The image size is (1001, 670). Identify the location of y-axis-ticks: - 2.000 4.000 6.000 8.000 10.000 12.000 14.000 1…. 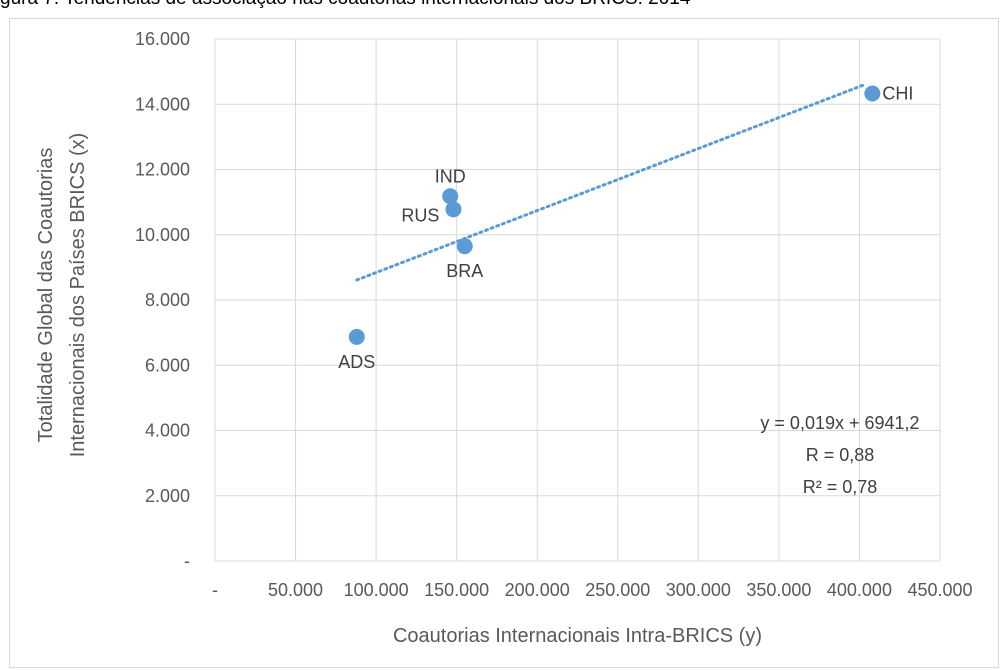
(162, 300).